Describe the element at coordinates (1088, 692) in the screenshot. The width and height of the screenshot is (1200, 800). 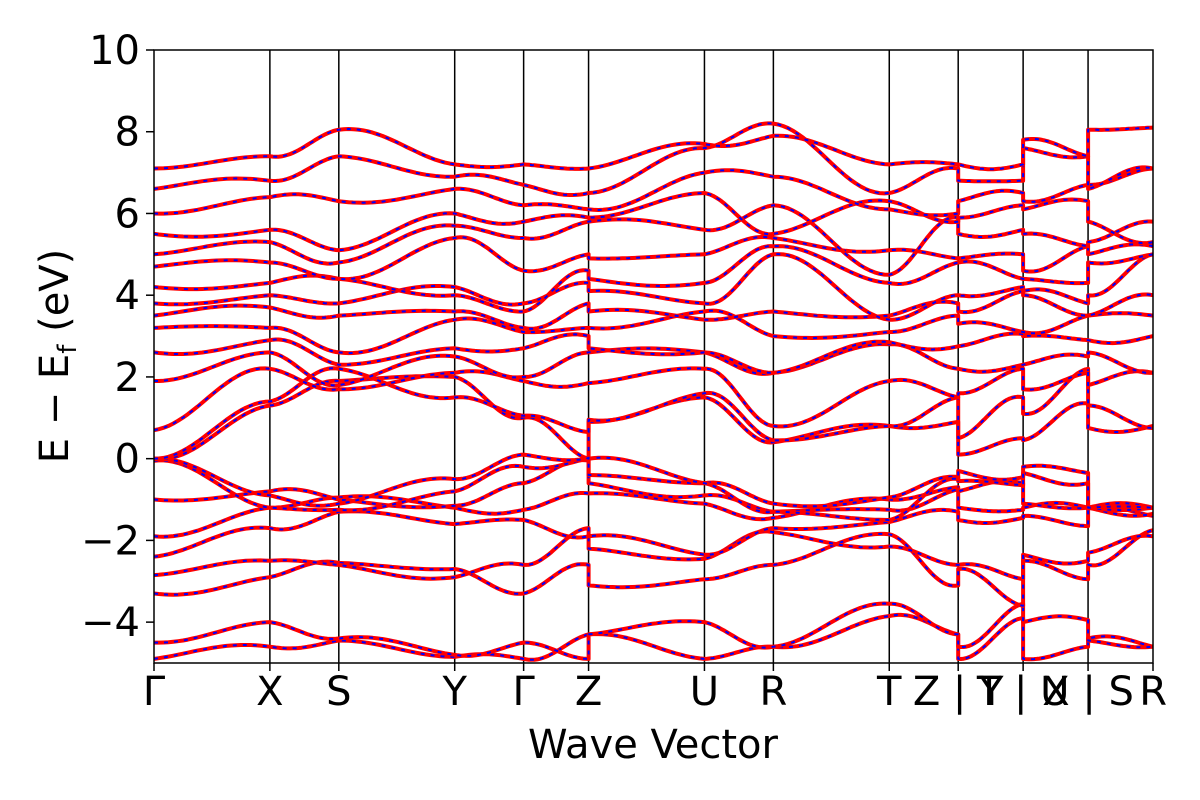
I see `x-tick-label: X | S` at that location.